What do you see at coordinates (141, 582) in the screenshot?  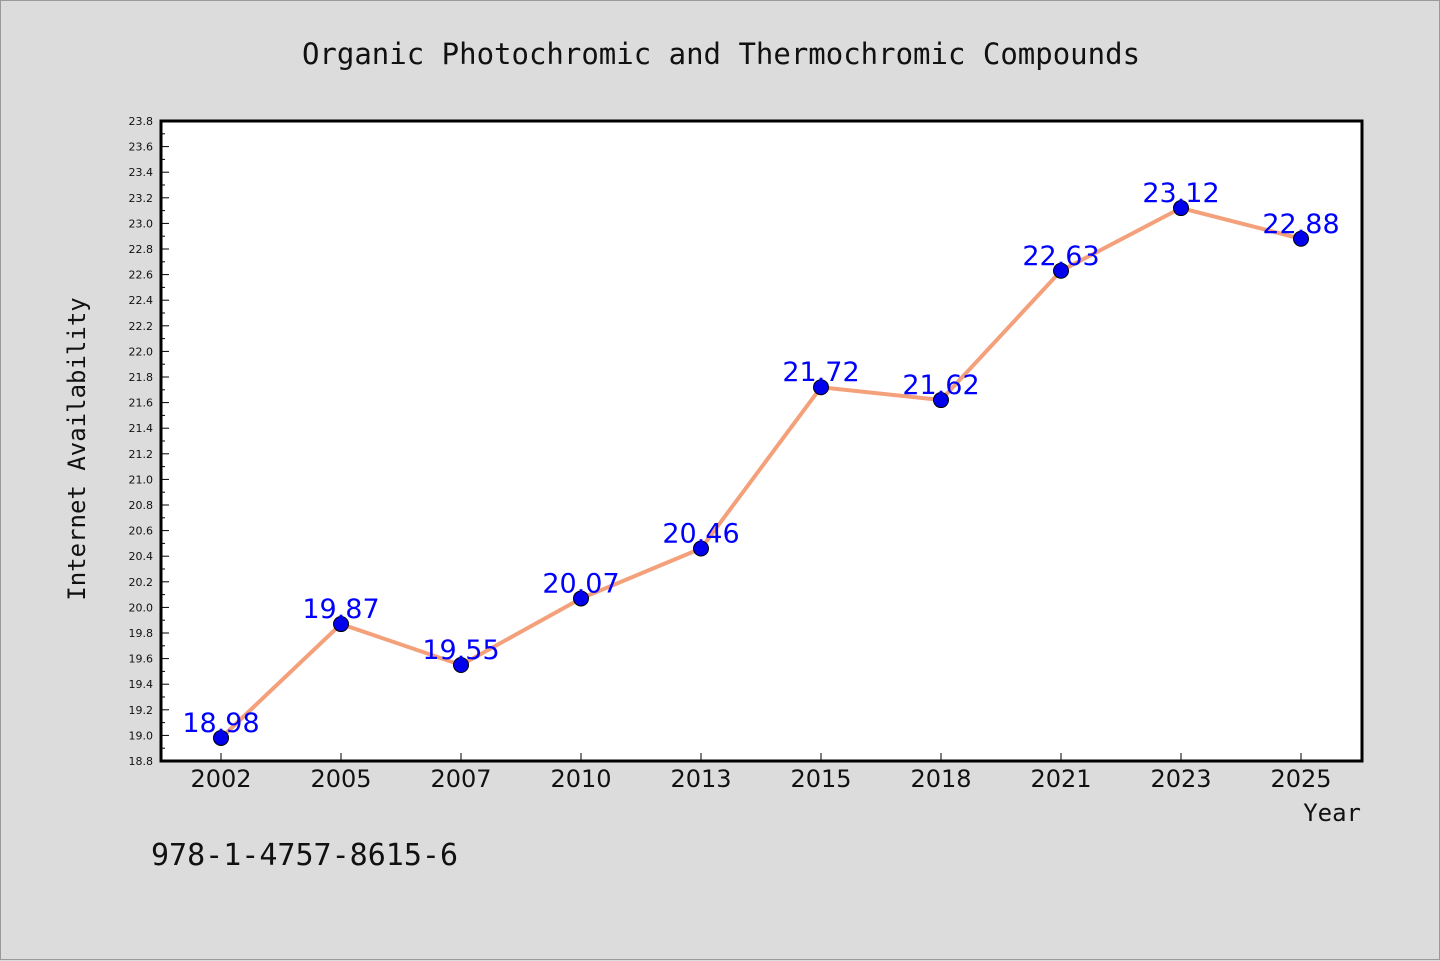 I see `y-tick-label: 20.2` at bounding box center [141, 582].